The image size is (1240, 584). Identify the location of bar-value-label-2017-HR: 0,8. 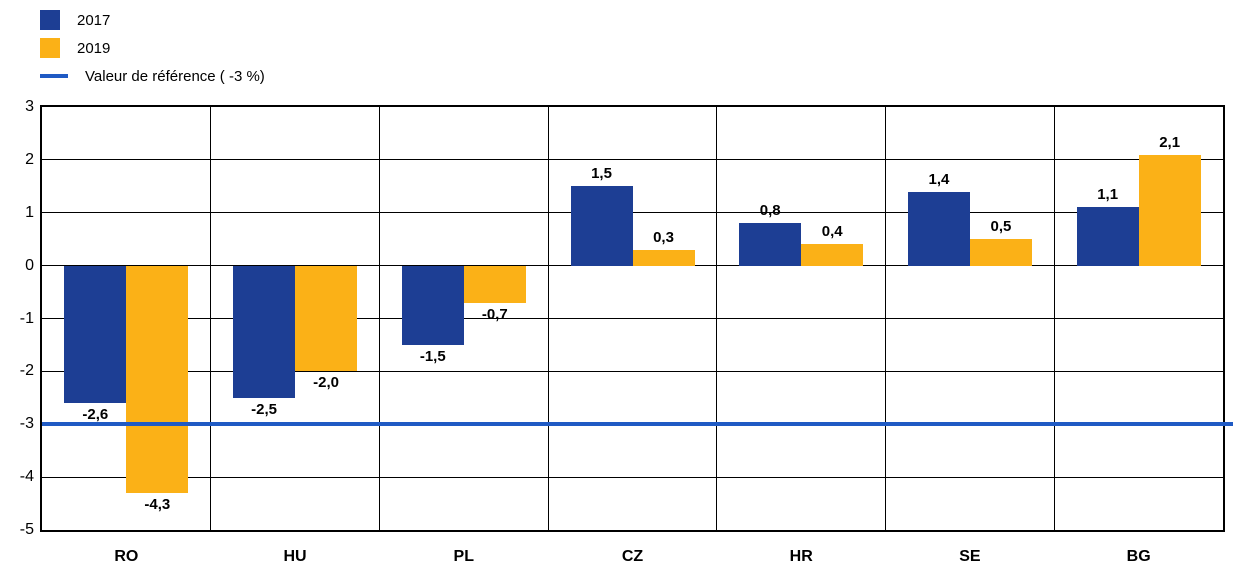
(770, 211).